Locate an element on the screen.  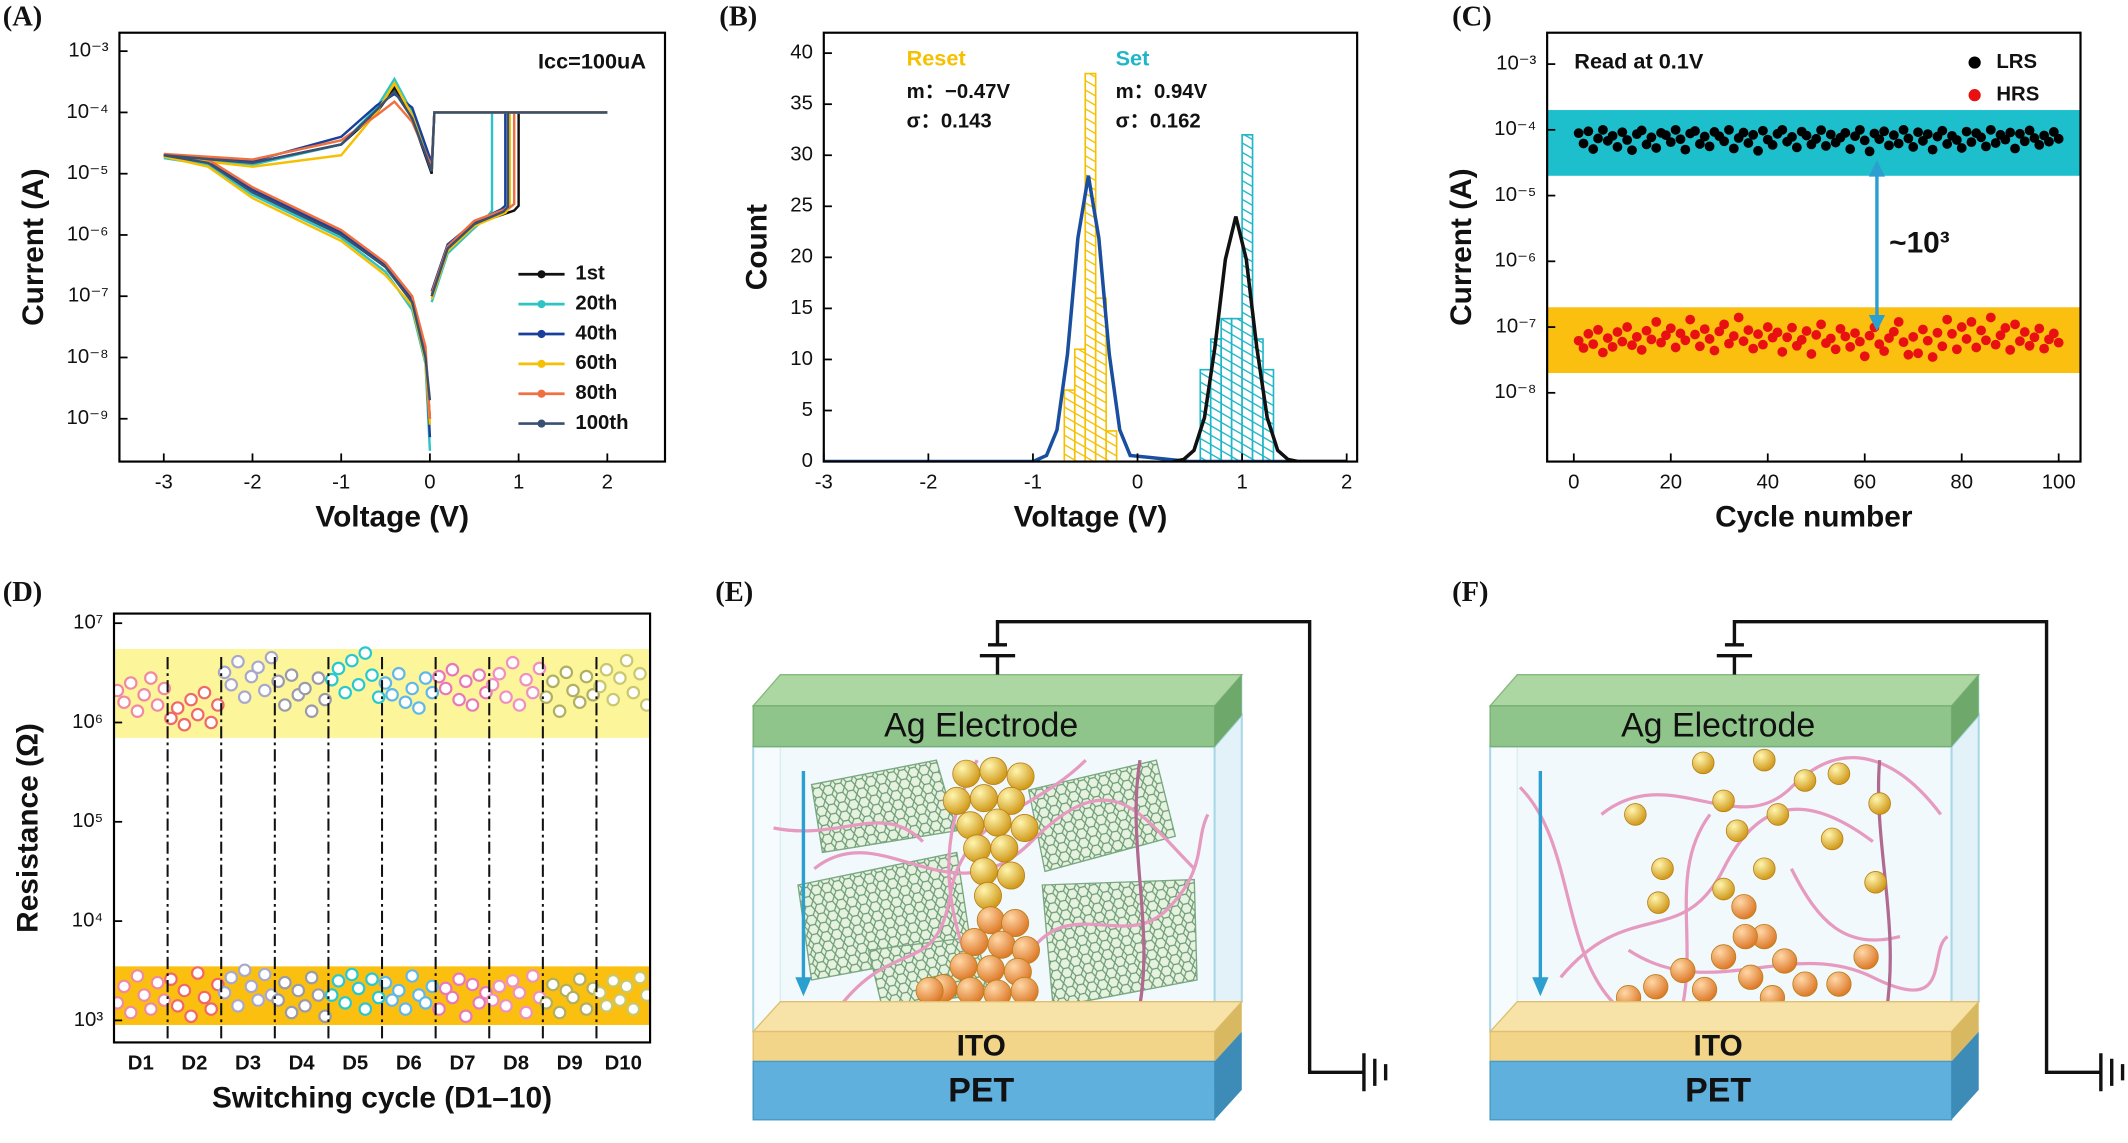
x-tick-label: 0 is located at coordinates (1573, 483).